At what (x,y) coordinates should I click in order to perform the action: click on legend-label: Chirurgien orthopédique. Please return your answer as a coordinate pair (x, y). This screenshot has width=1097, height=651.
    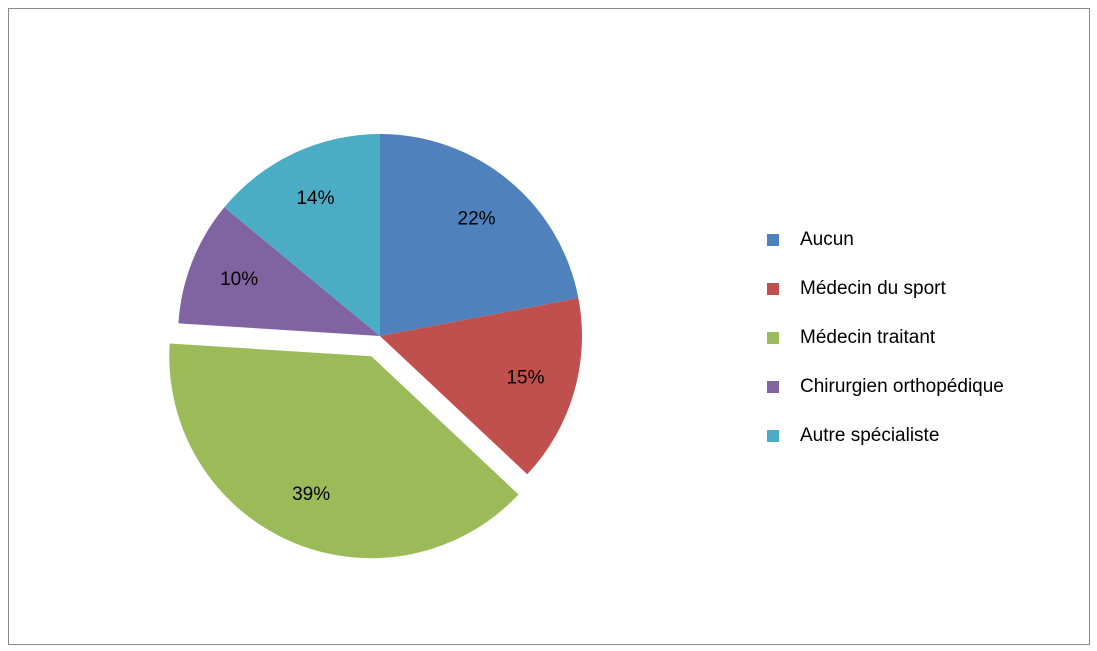
    Looking at the image, I should click on (902, 386).